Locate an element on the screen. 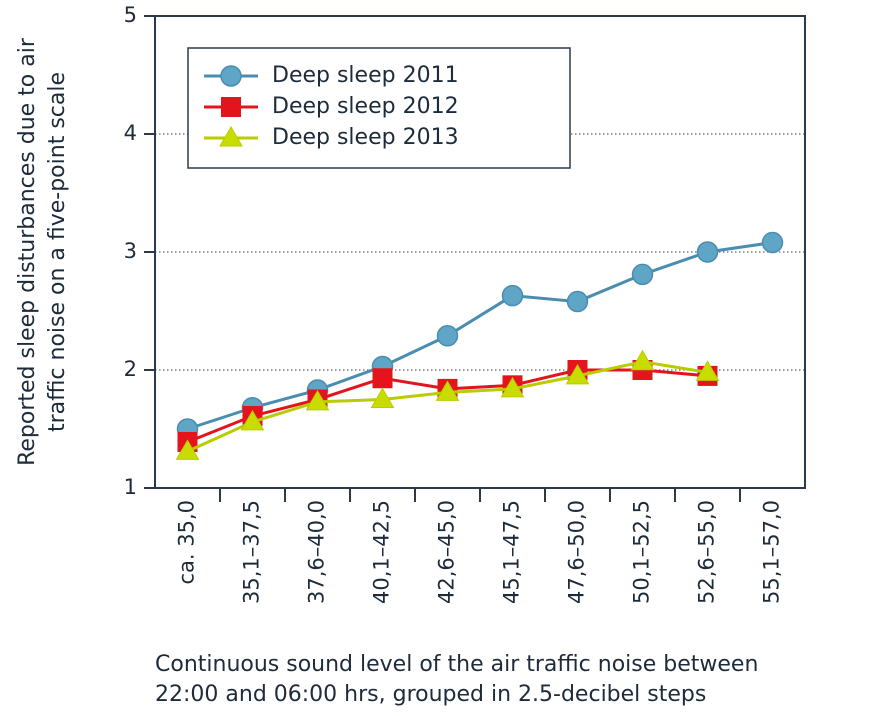 The height and width of the screenshot is (716, 884). series is located at coordinates (447, 404).